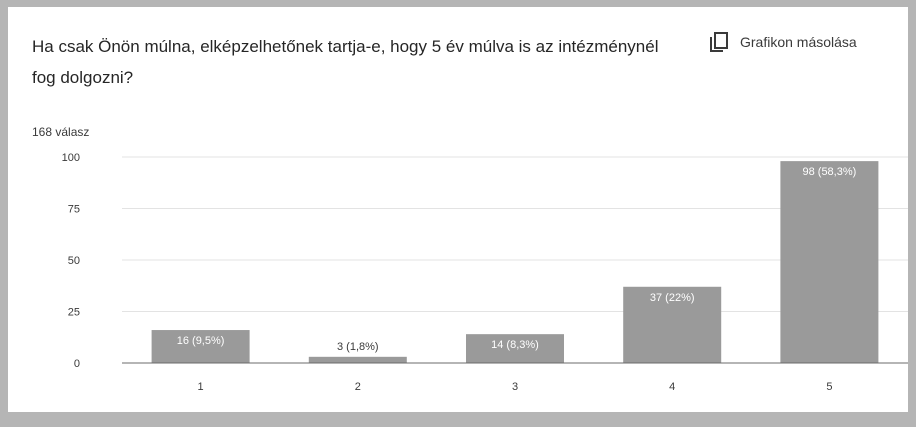 The height and width of the screenshot is (427, 916). I want to click on response-count: 168 válasz, so click(61, 132).